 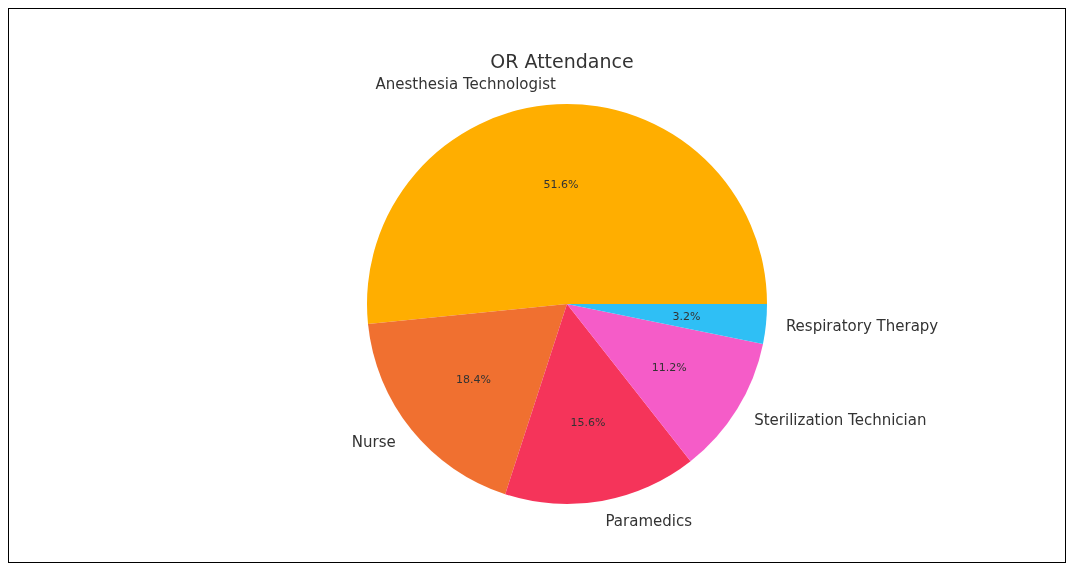 What do you see at coordinates (840, 419) in the screenshot?
I see `slice-label: Sterilization Technician` at bounding box center [840, 419].